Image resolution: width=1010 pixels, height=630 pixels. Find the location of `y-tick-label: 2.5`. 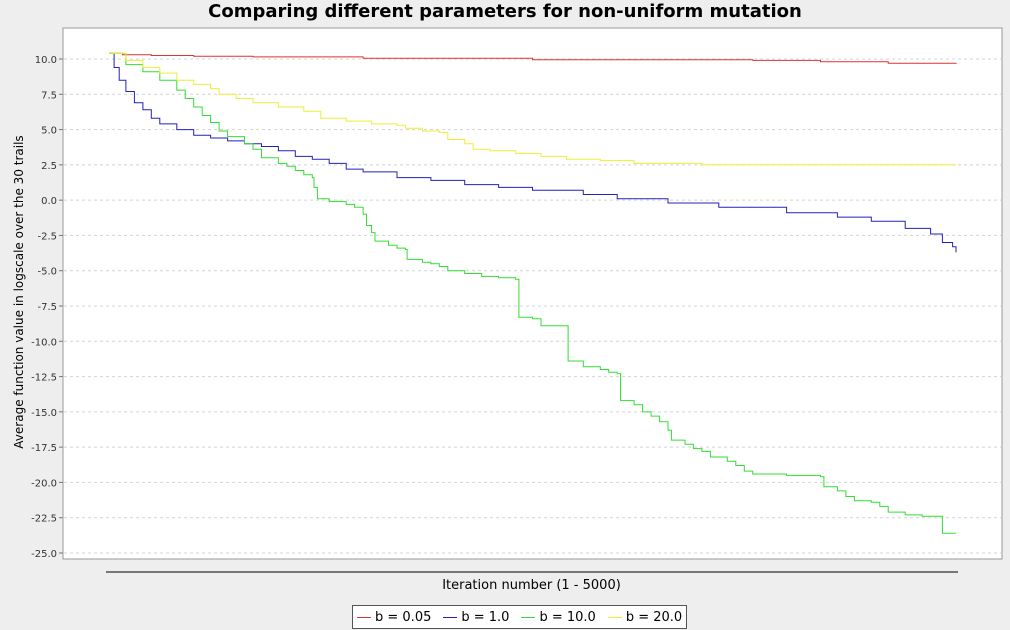

y-tick-label: 2.5 is located at coordinates (49, 166).